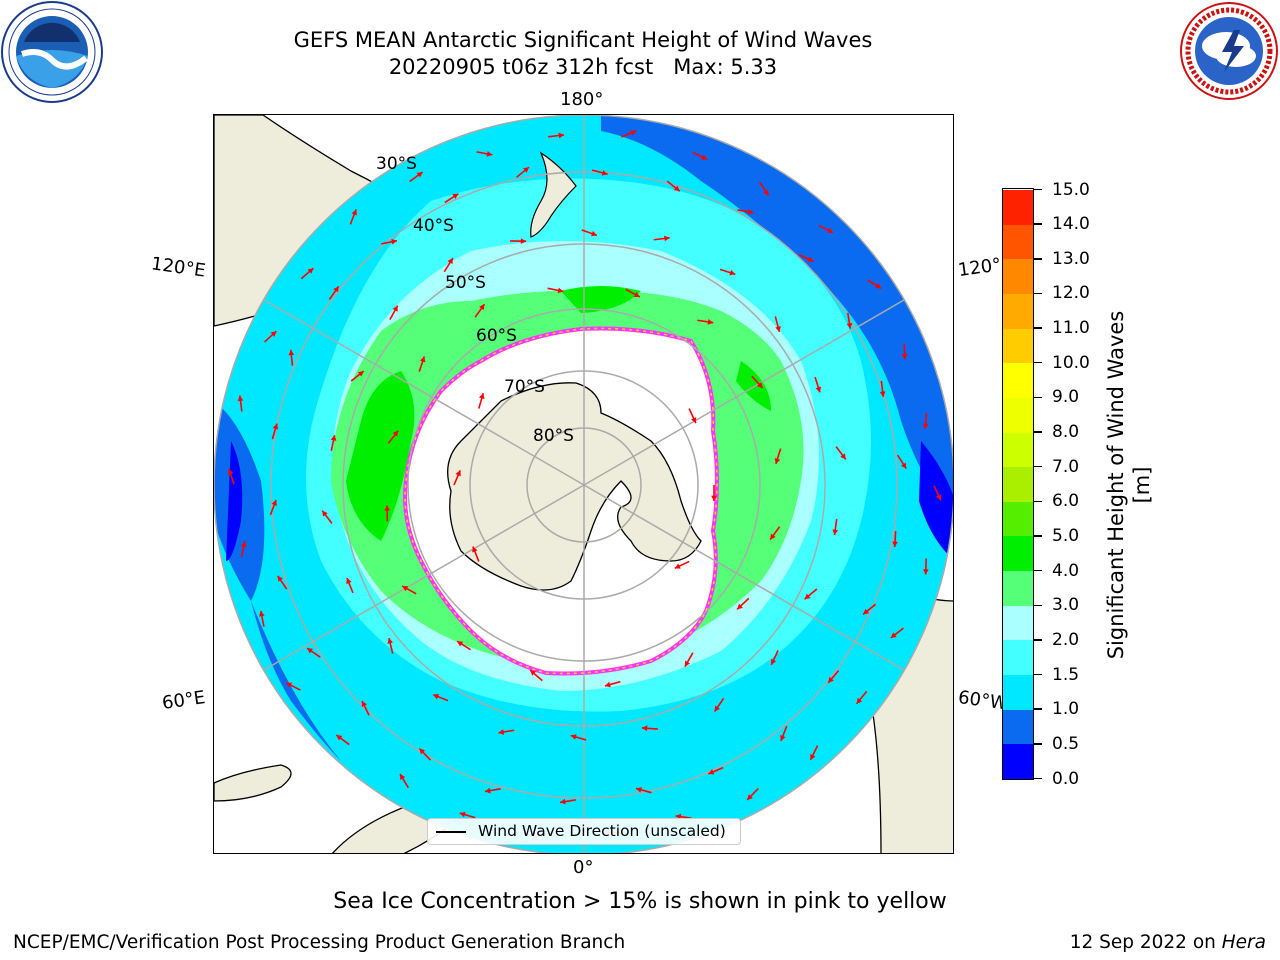 Image resolution: width=1280 pixels, height=960 pixels. What do you see at coordinates (1066, 605) in the screenshot?
I see `colorbar-tick-label: 3.0` at bounding box center [1066, 605].